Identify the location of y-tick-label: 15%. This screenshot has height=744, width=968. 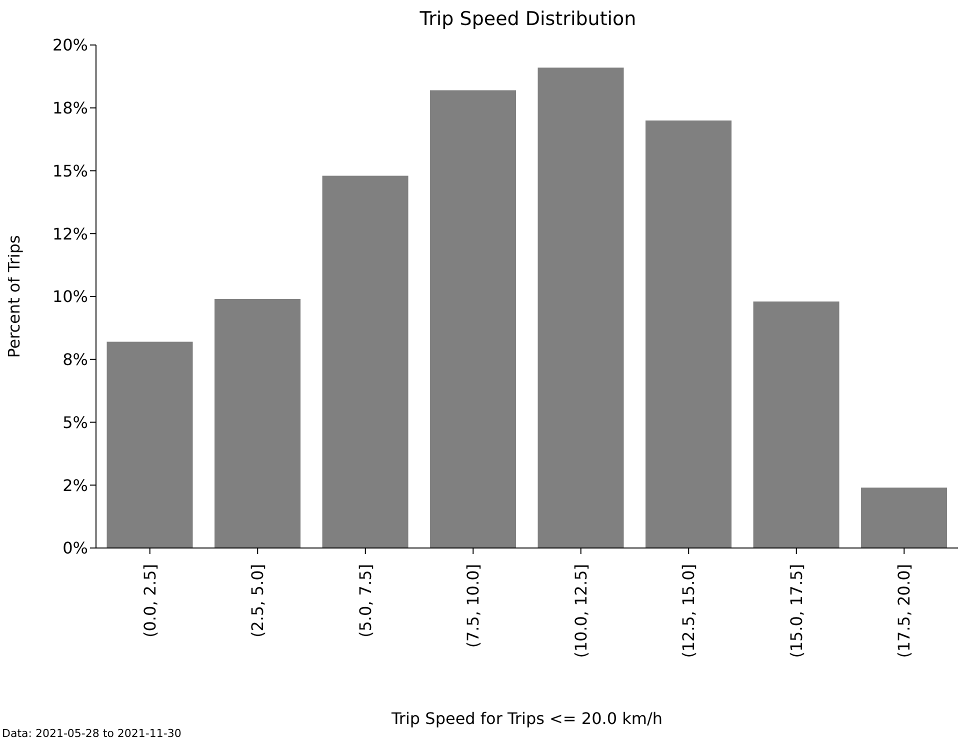
(70, 170).